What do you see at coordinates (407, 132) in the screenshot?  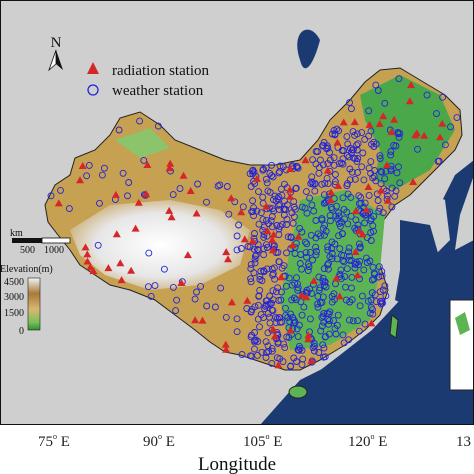 I see `northeast-plain` at bounding box center [407, 132].